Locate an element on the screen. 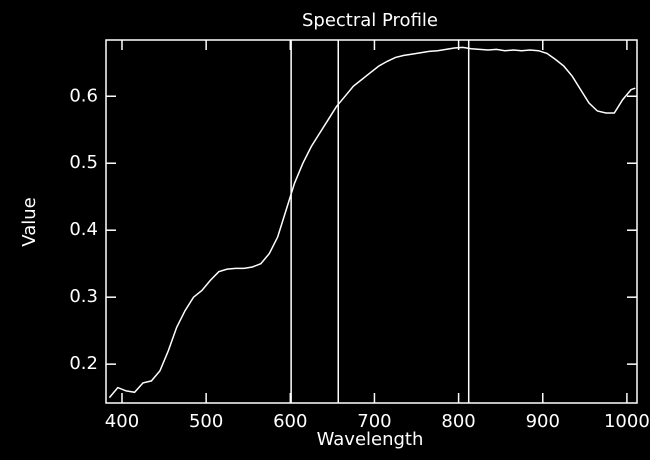 The height and width of the screenshot is (460, 650). x-tick-label: 900 is located at coordinates (543, 421).